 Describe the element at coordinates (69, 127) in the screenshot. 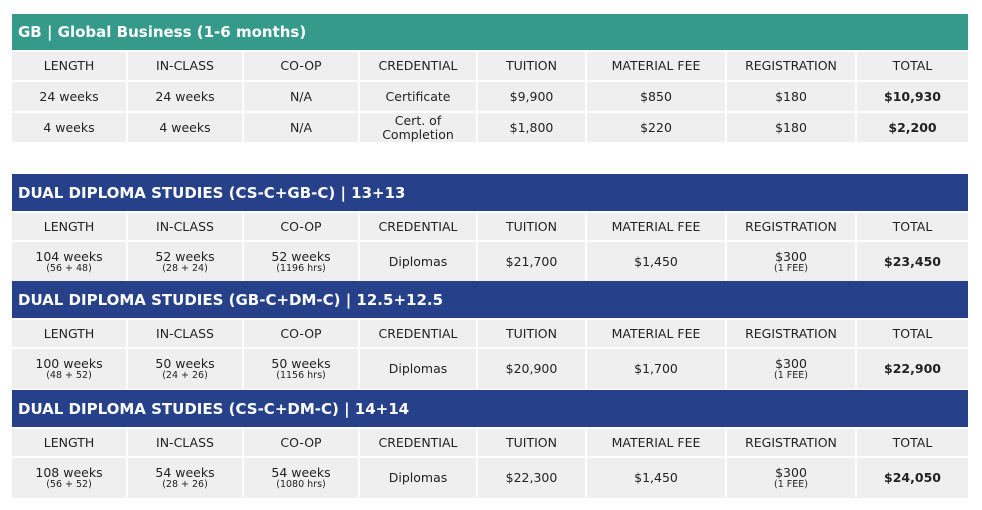

I see `cell-length: 4 weeks` at that location.